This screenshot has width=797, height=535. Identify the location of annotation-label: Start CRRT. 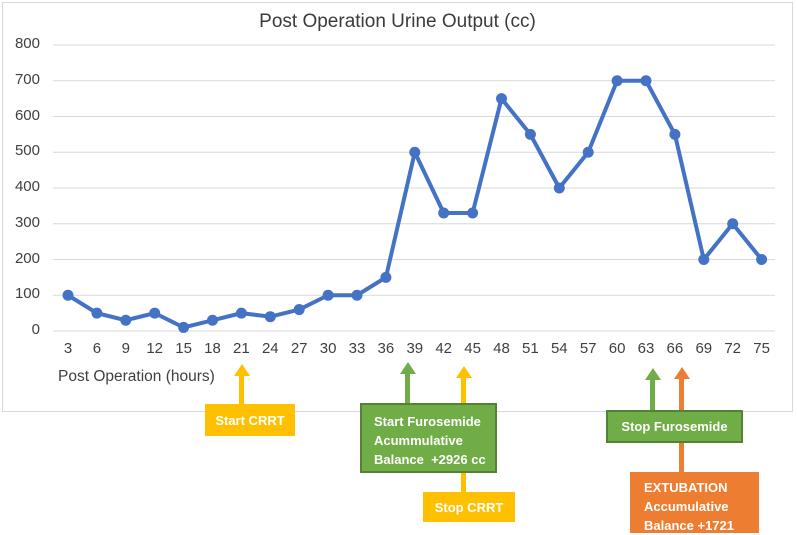
(250, 420).